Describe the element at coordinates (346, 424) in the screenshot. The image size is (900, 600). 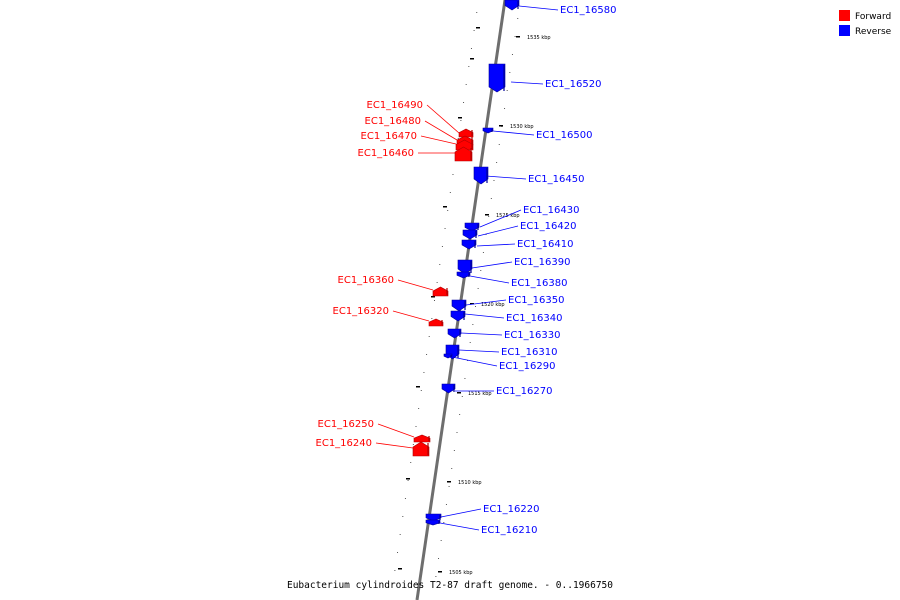
I see `gene-EC1_16250-label: EC1_16250` at that location.